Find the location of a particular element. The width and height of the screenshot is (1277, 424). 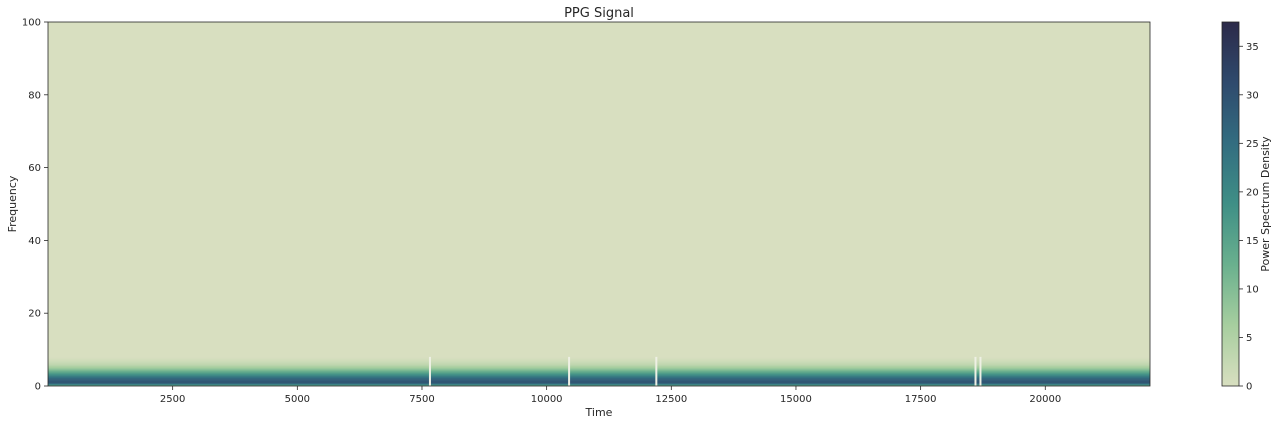

y-tick-label: 60 is located at coordinates (34, 168).